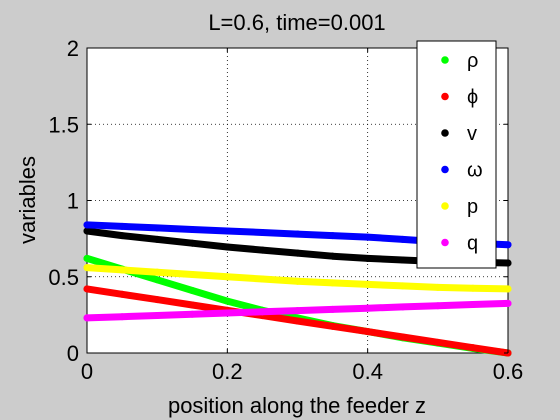 This screenshot has width=560, height=420. I want to click on legend-item: v, so click(459, 134).